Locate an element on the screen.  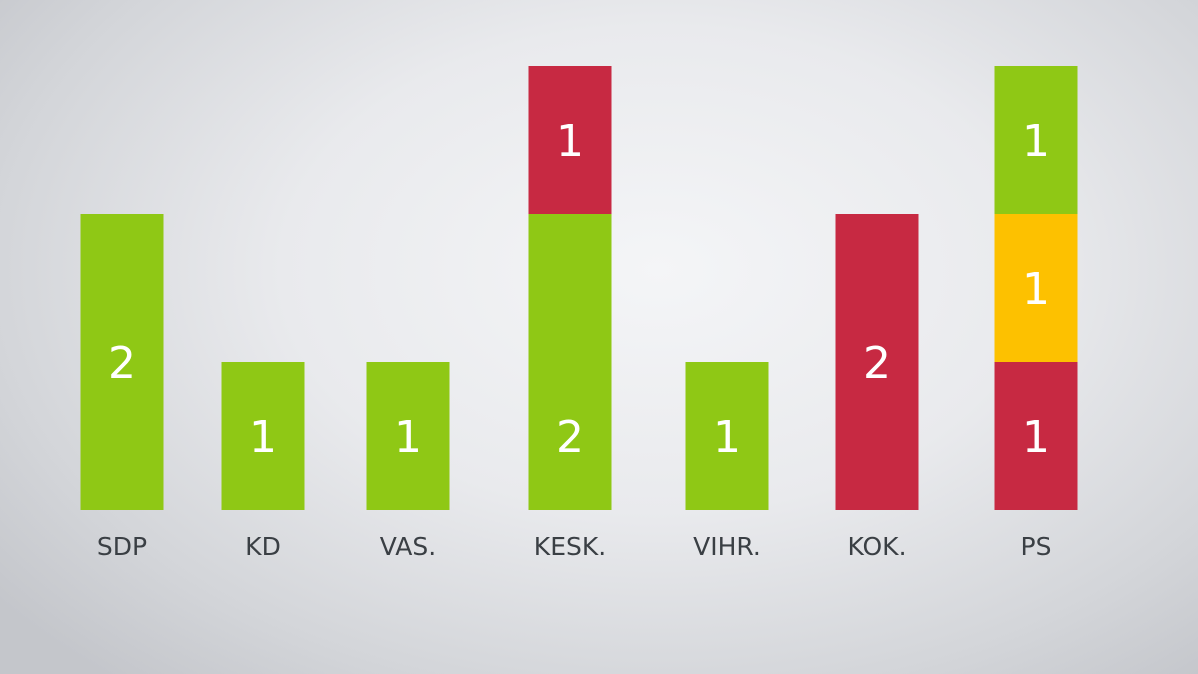
category-label: KESK. is located at coordinates (570, 546).